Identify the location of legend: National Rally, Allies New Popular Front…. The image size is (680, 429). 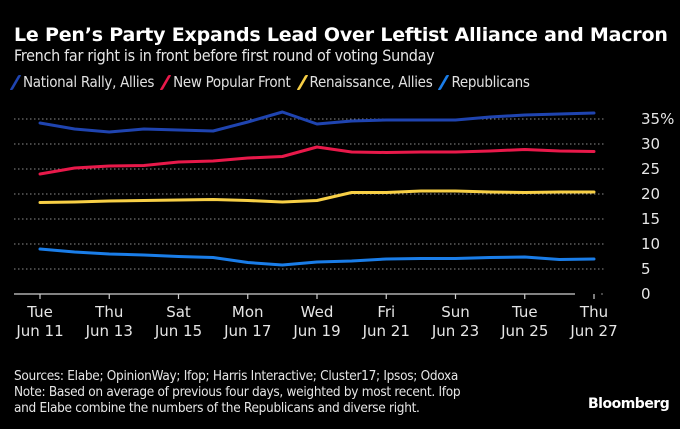
(269, 82).